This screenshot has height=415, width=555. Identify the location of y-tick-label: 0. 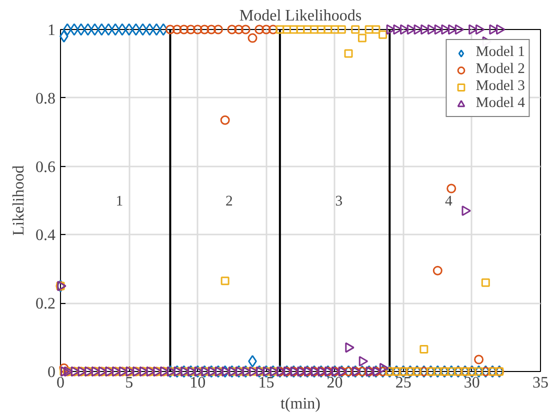
(52, 372).